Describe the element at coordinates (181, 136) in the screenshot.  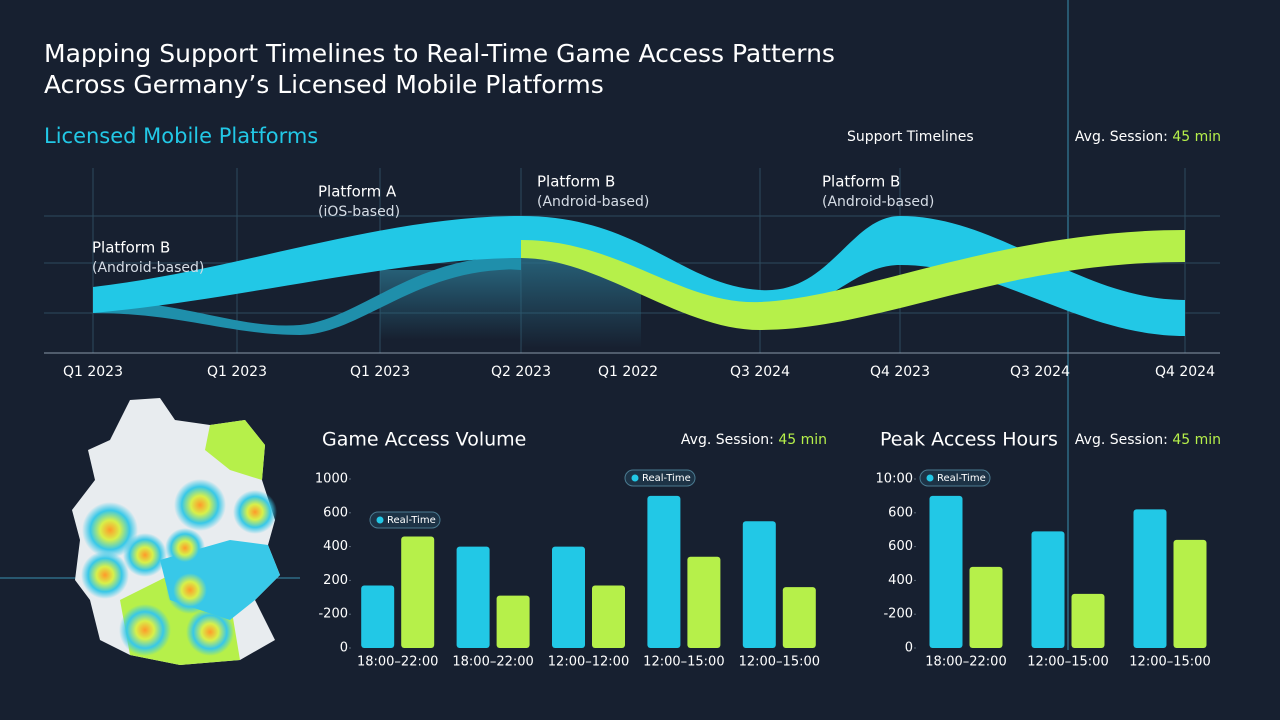
I see `section-label: Licensed Mobile Platforms` at that location.